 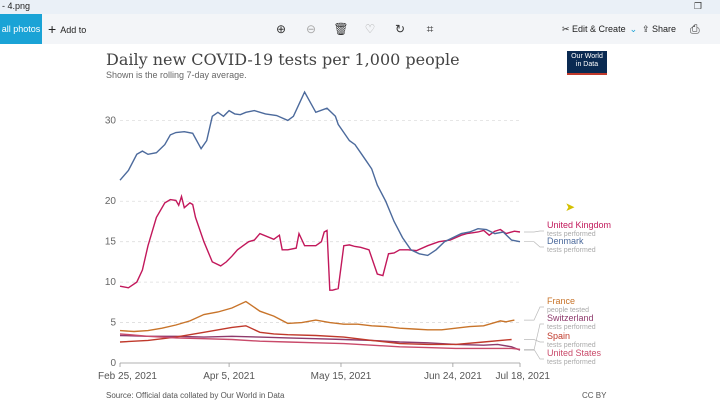 What do you see at coordinates (111, 120) in the screenshot?
I see `y-tick-label: 30` at bounding box center [111, 120].